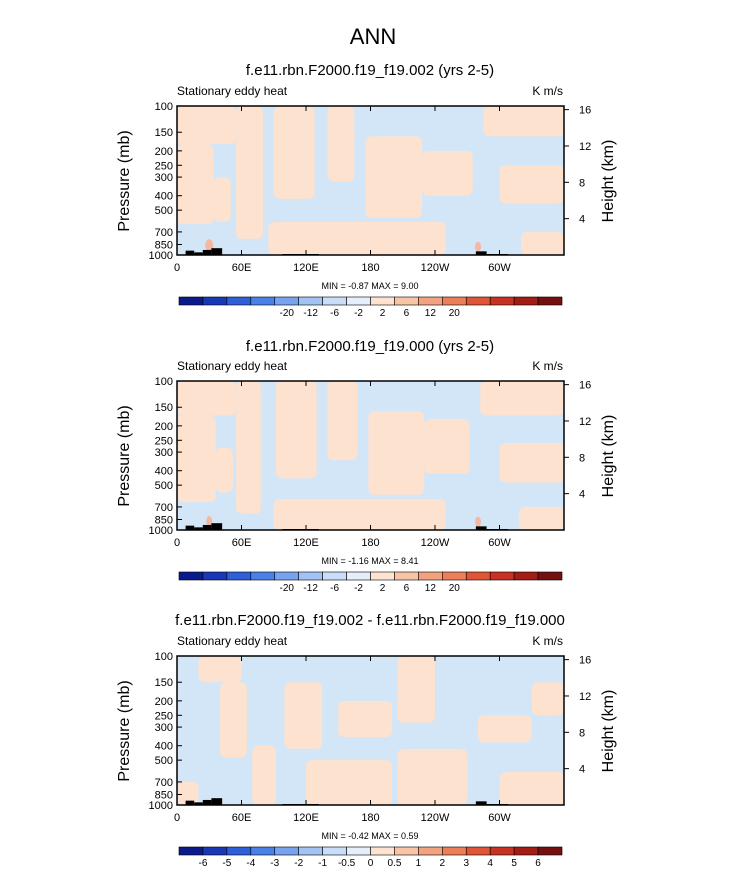  I want to click on colorbar-label: 4, so click(490, 863).